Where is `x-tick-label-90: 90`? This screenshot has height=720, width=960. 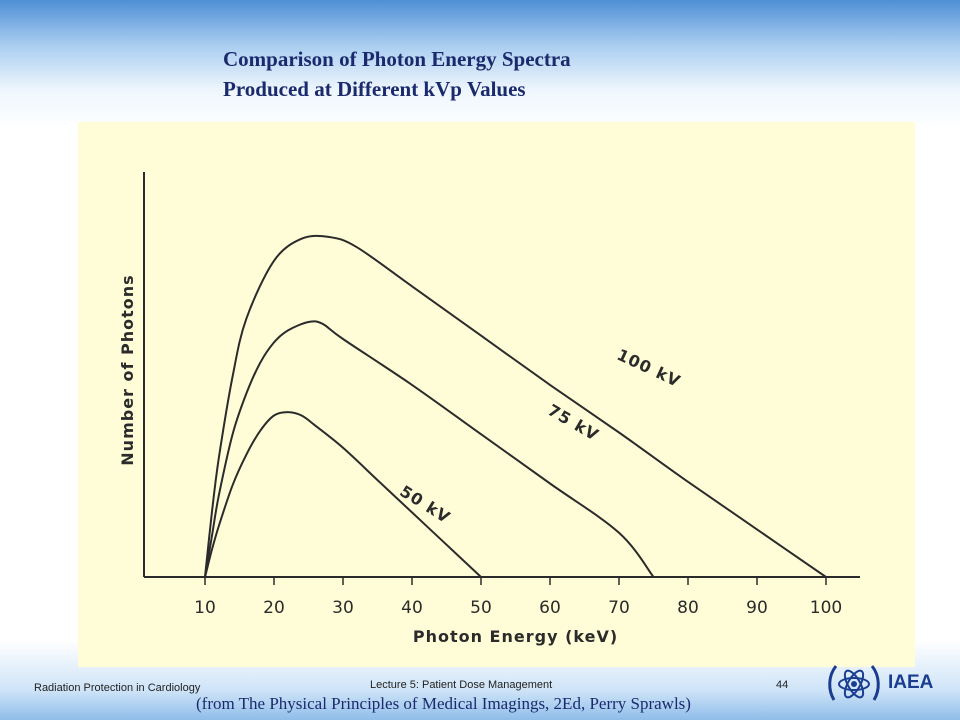
x-tick-label-90: 90 is located at coordinates (757, 608).